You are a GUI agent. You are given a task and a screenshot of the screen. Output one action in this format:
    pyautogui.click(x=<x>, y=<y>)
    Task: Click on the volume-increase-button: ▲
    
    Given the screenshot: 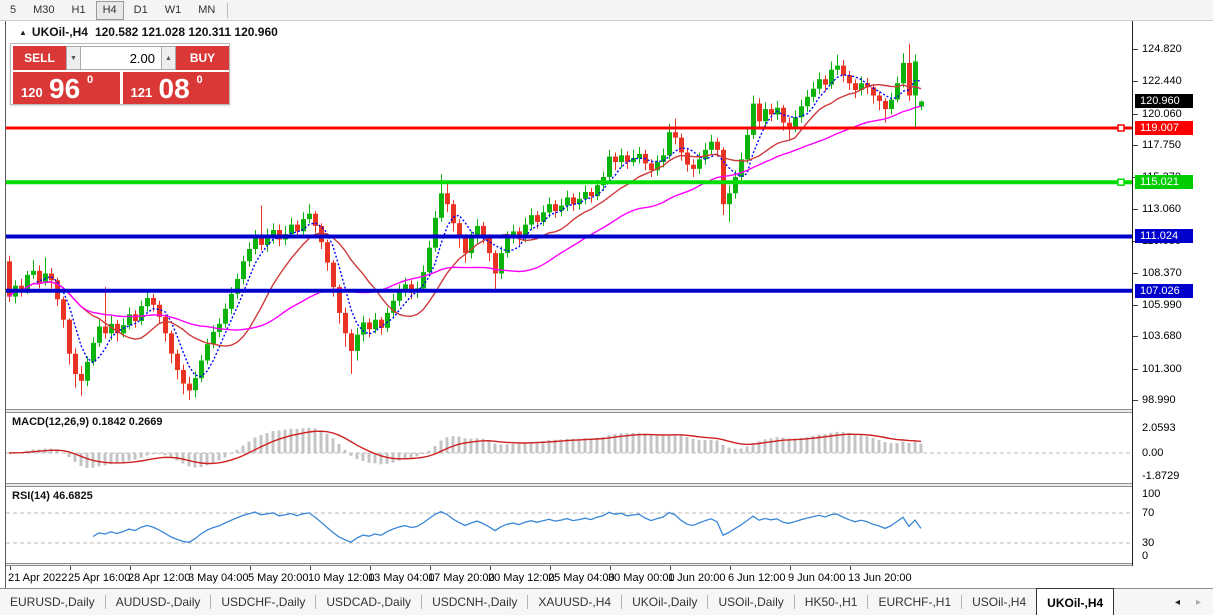 What is the action you would take?
    pyautogui.click(x=168, y=58)
    